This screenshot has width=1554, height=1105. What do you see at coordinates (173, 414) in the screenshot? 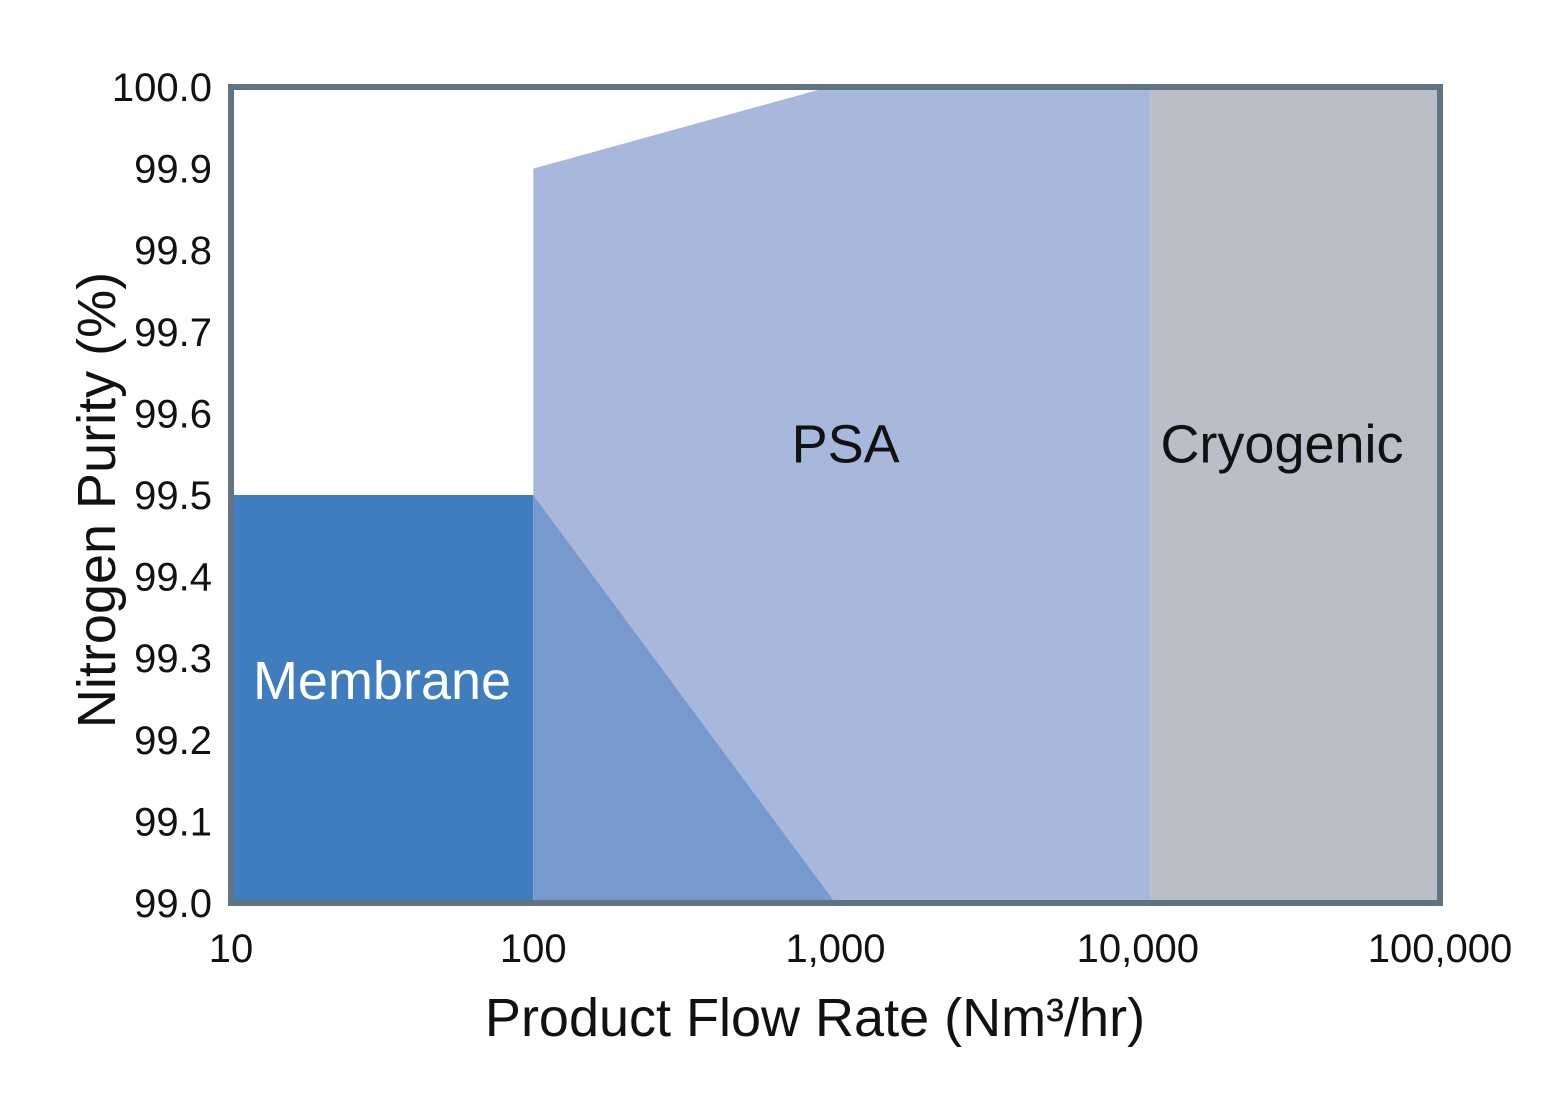
I see `y-tick-label: 99.6` at bounding box center [173, 414].